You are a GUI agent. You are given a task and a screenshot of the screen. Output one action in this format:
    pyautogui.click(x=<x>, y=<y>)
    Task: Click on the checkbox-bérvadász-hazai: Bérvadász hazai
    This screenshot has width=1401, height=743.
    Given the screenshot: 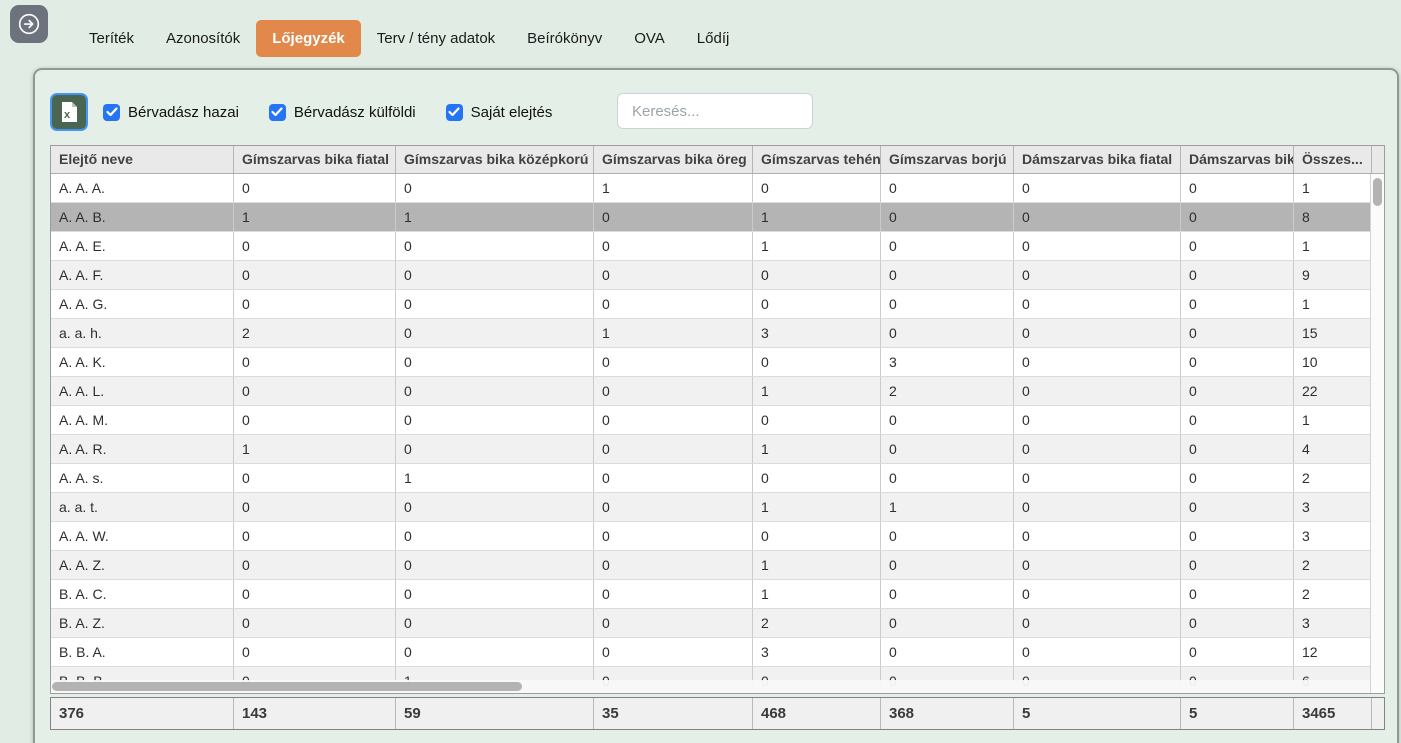 What is the action you would take?
    pyautogui.click(x=171, y=112)
    